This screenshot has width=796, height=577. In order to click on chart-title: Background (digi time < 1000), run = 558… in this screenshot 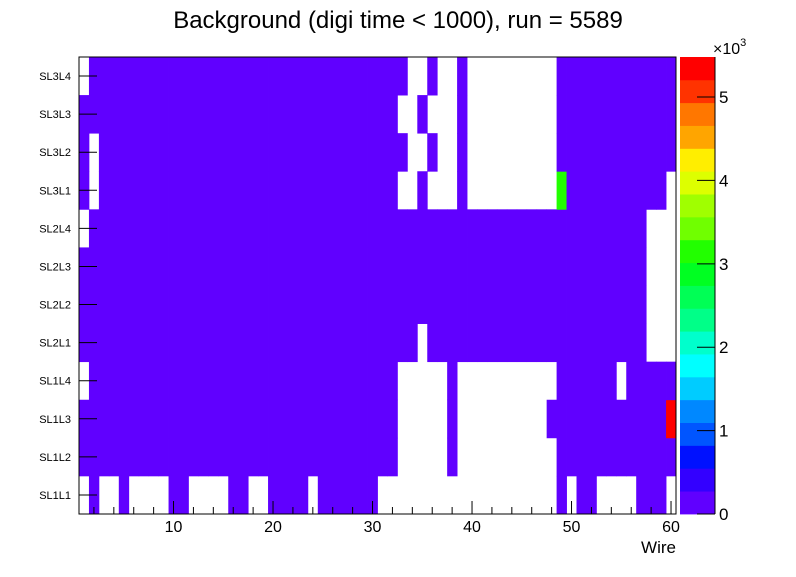, I will do `click(398, 20)`.